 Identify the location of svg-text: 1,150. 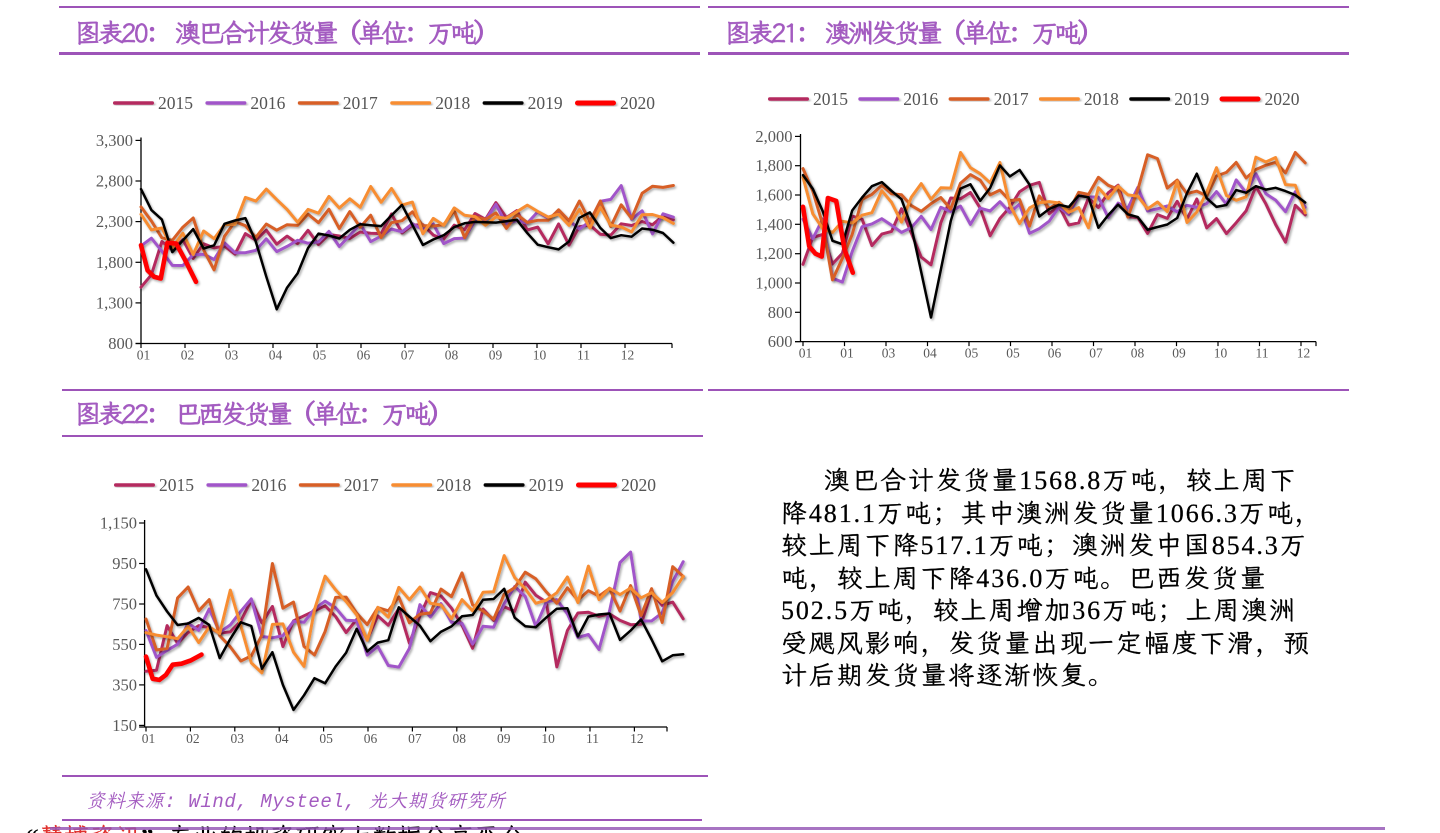
(118, 523).